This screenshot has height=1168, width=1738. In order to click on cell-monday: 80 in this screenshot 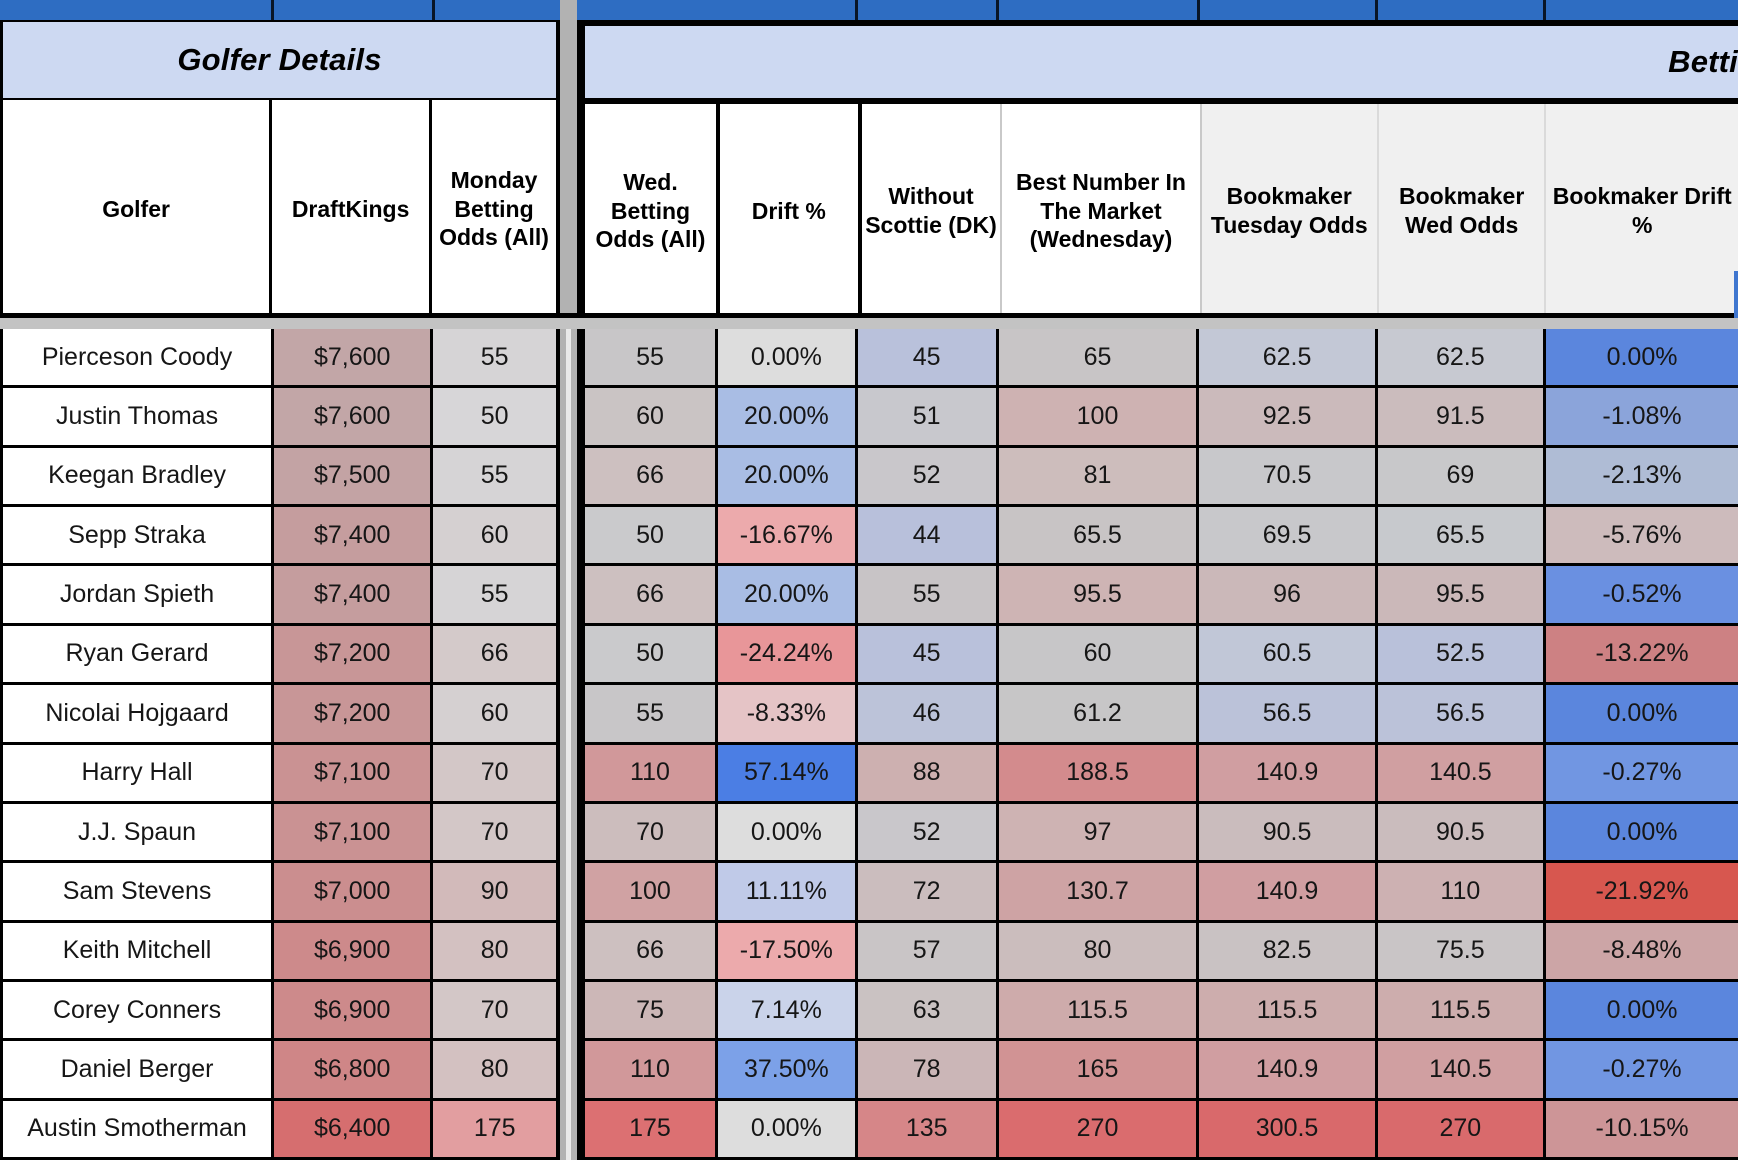, I will do `click(494, 950)`.